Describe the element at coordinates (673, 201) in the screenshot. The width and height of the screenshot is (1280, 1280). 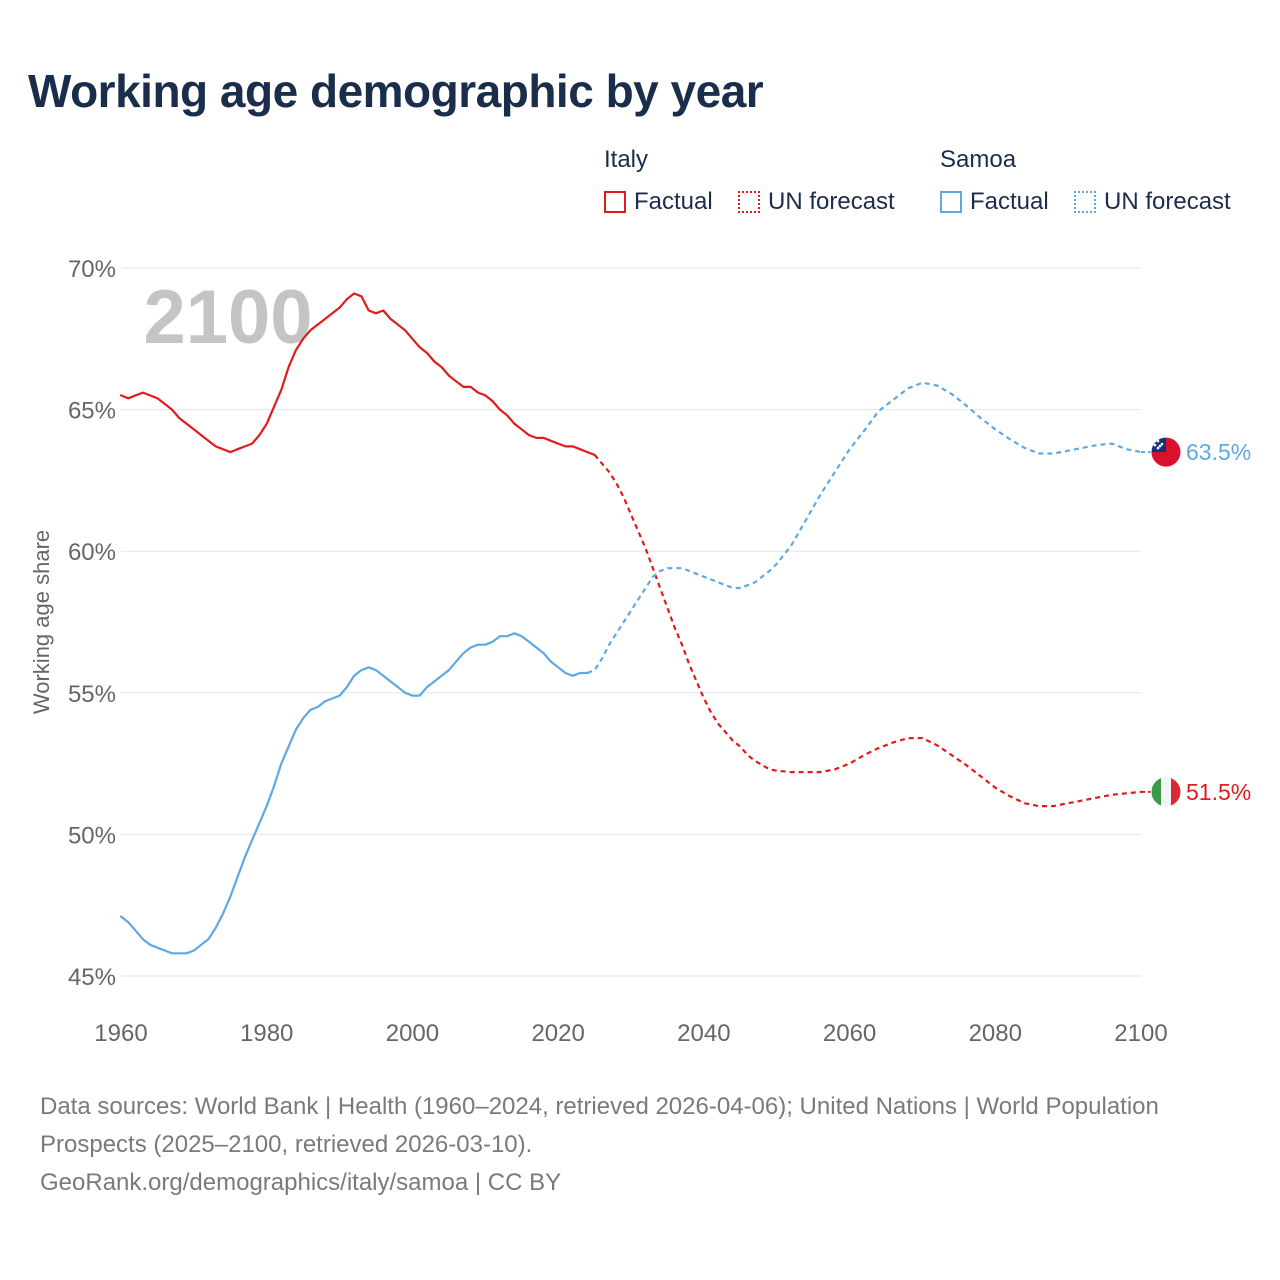
I see `legend-italy-factual-label: Factual` at that location.